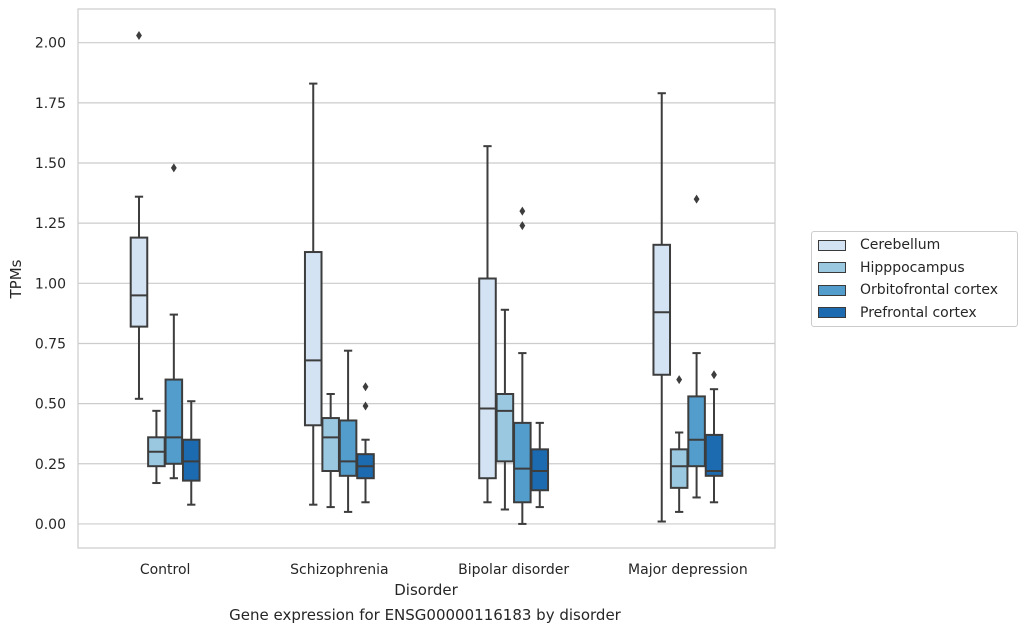  I want to click on y-tick-labels: 0.00 0.25 0.50 0.75 1.00 1.25 1.50 1.75 2.00, so click(50, 284).